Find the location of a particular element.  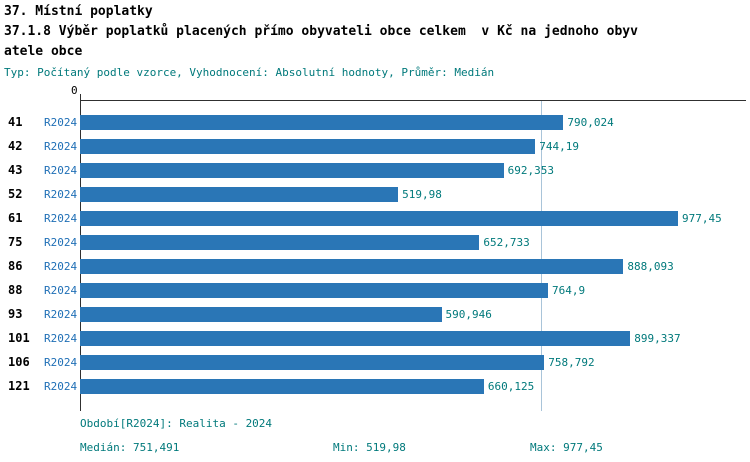

bar-track: 519,98 is located at coordinates (261, 194).